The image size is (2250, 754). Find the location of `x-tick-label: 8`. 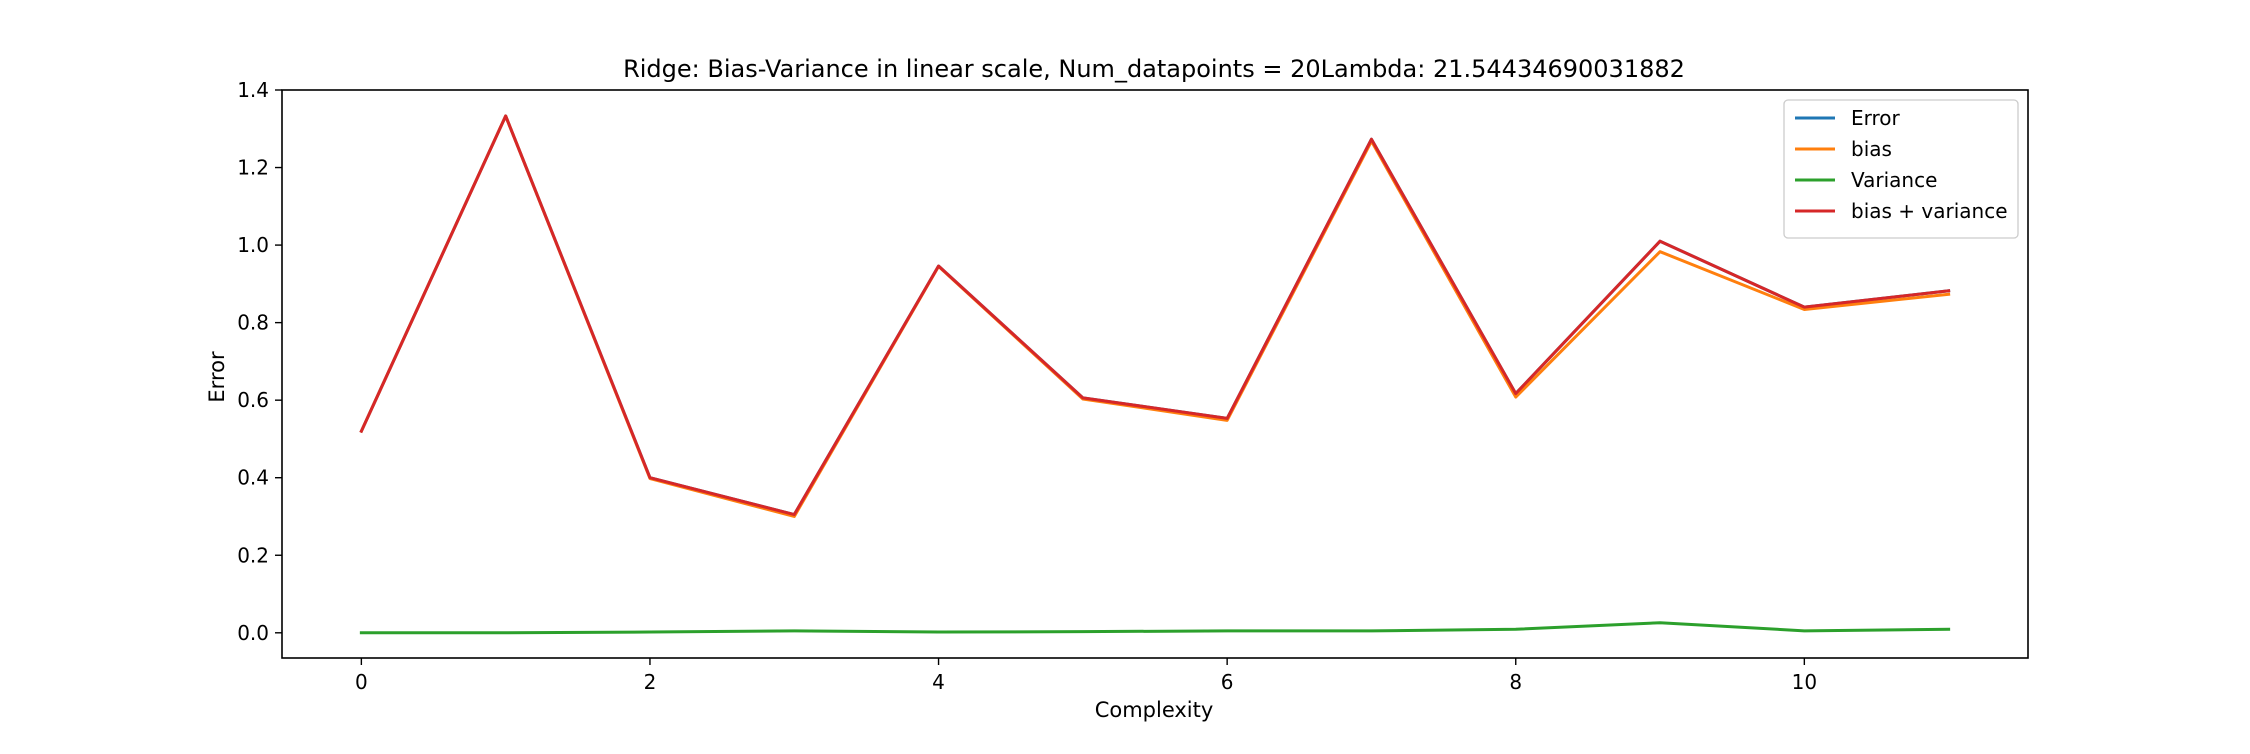

x-tick-label: 8 is located at coordinates (1515, 682).